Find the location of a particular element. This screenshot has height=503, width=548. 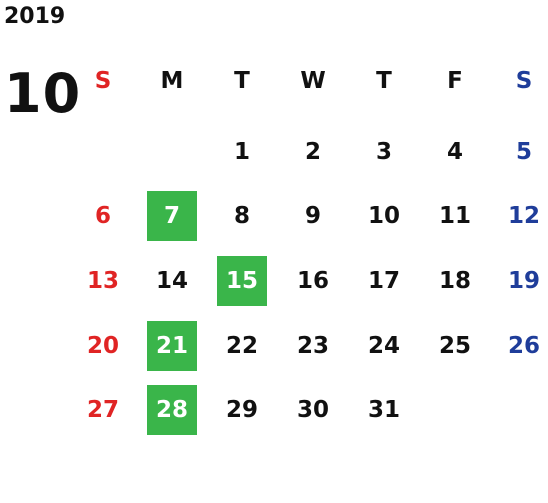

day-cell-2: 2 is located at coordinates (312, 152).